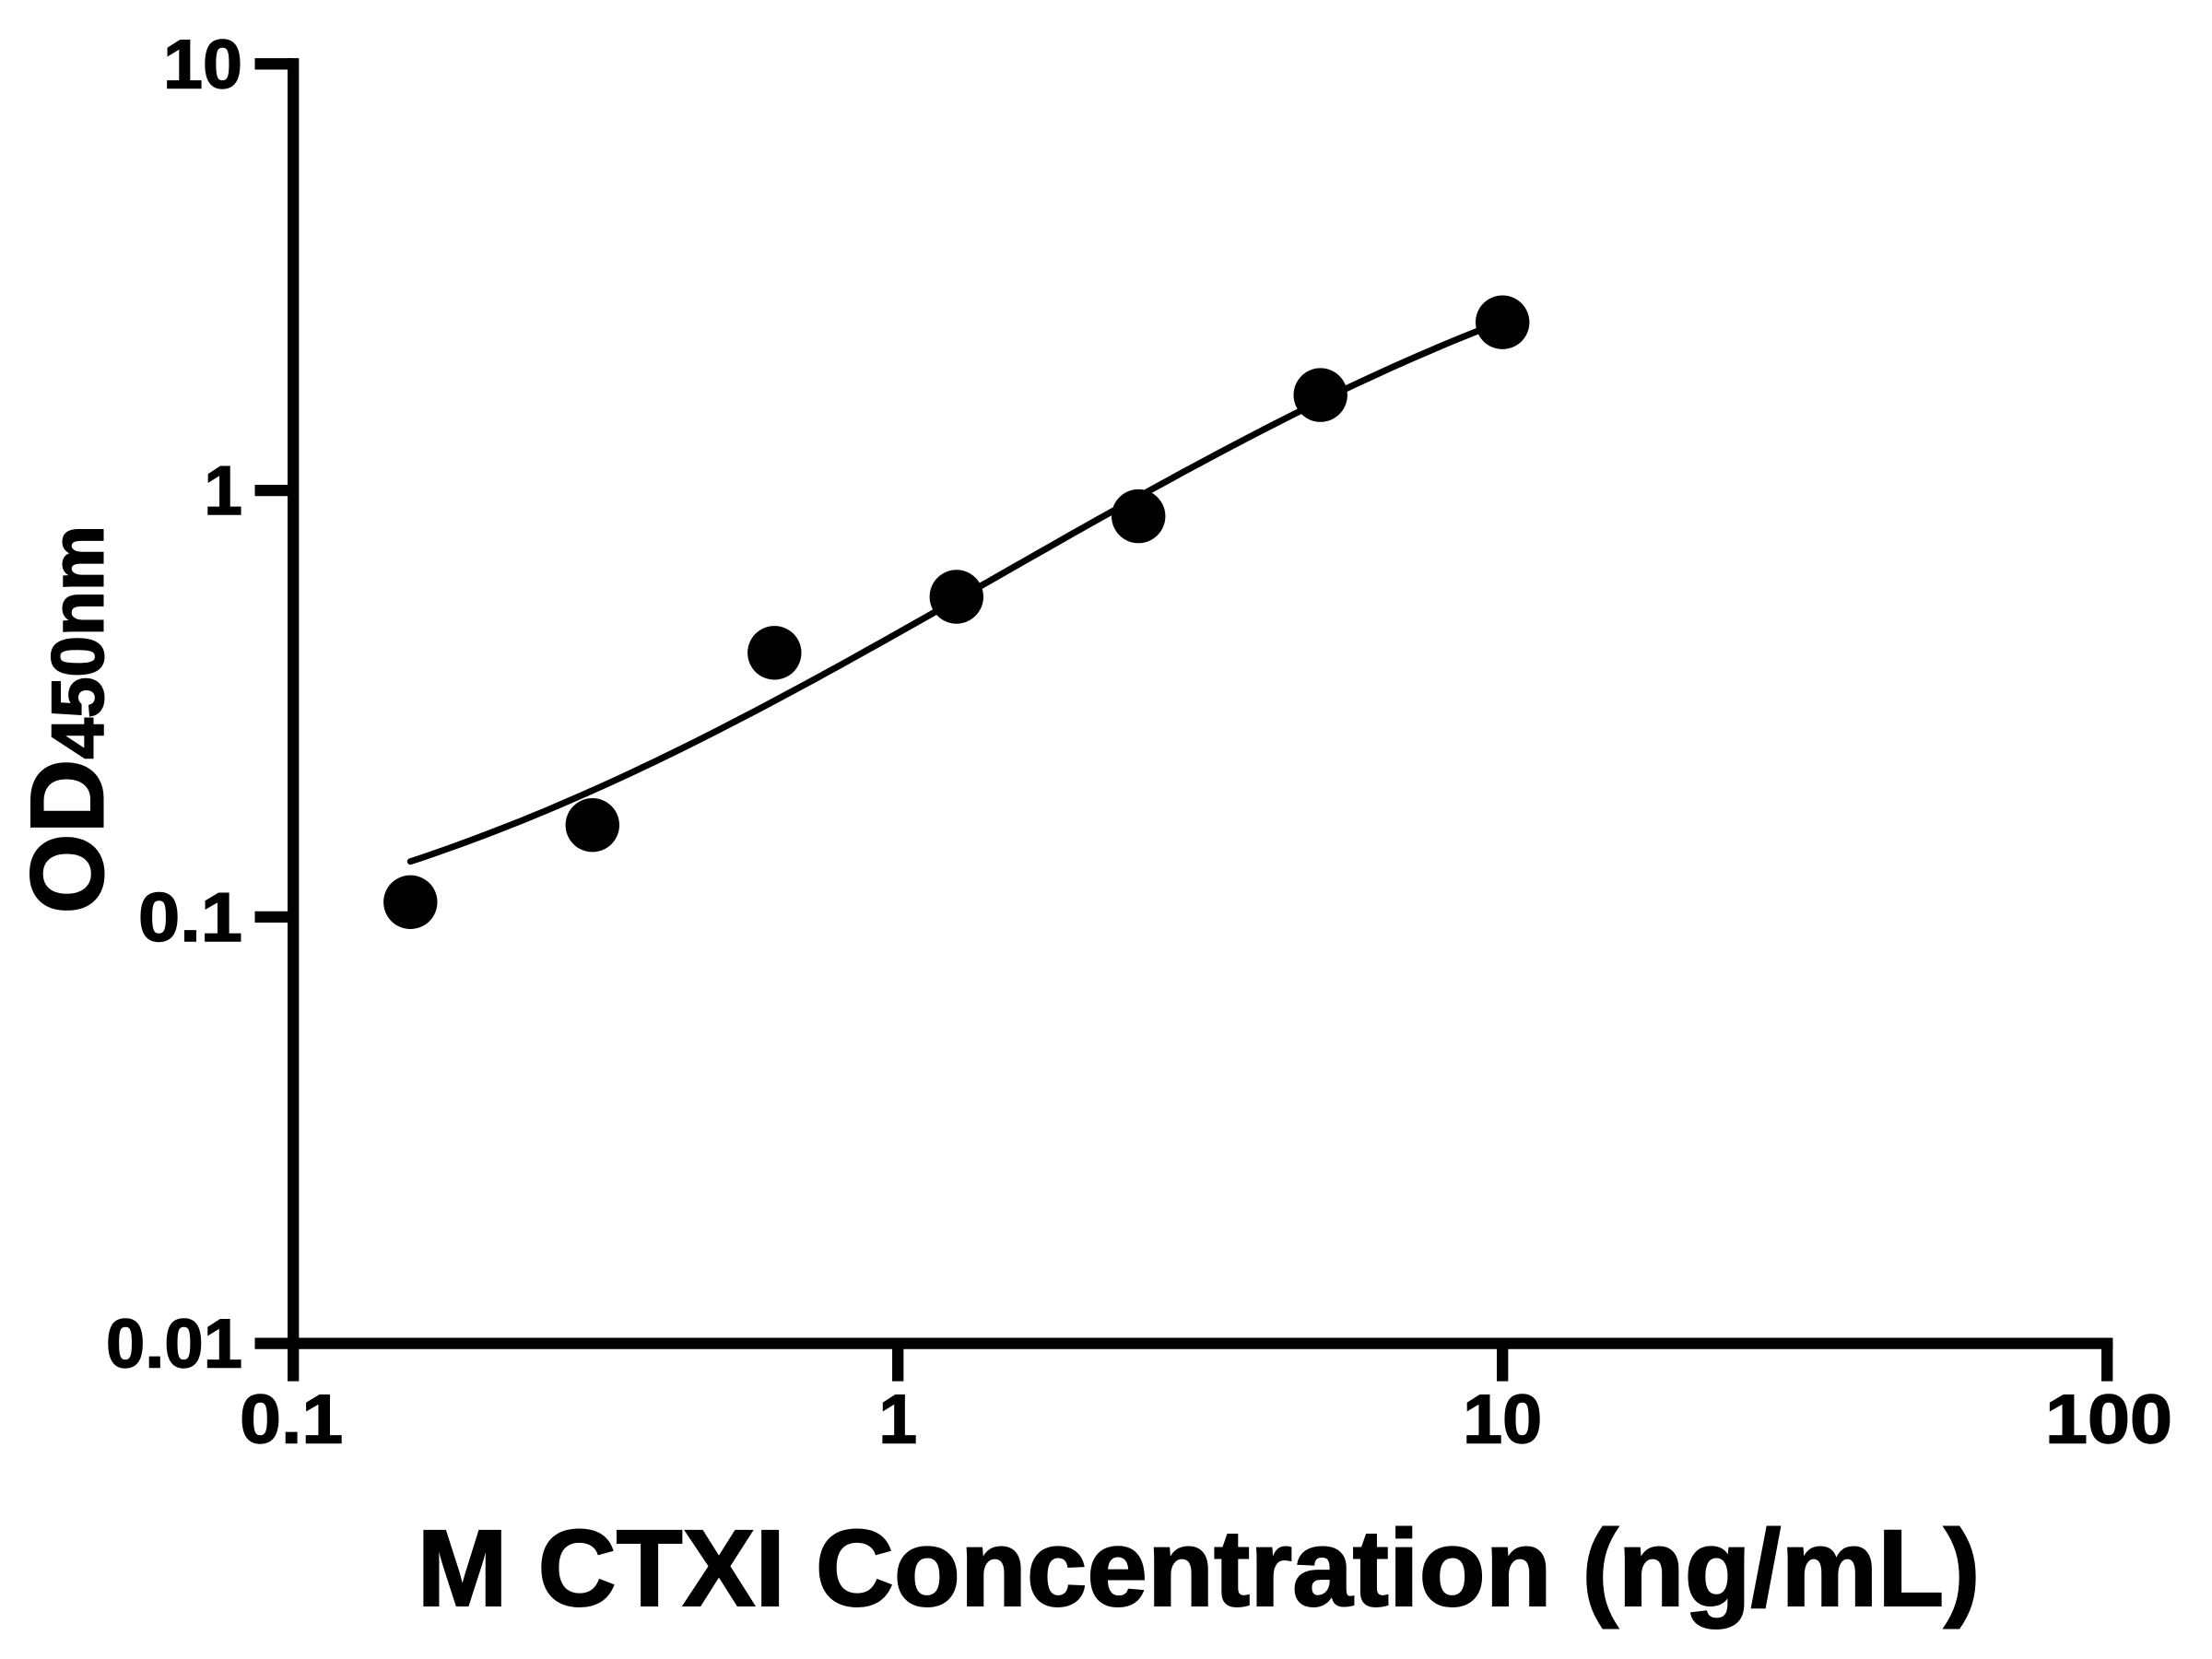 The width and height of the screenshot is (2212, 1659). What do you see at coordinates (2108, 1419) in the screenshot?
I see `svg-text: 100` at bounding box center [2108, 1419].